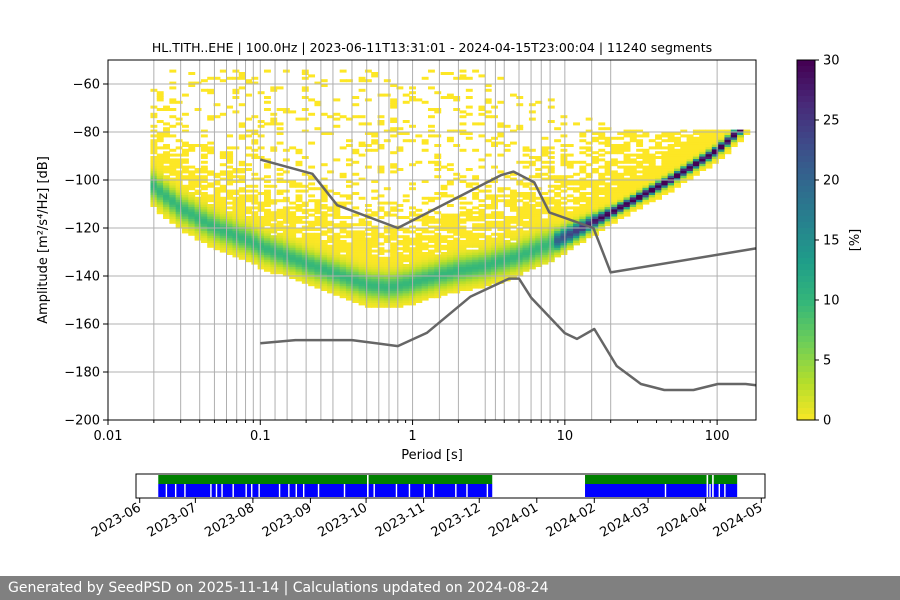  Describe the element at coordinates (513, 520) in the screenshot. I see `timeline-tick-label: 2024-01` at that location.